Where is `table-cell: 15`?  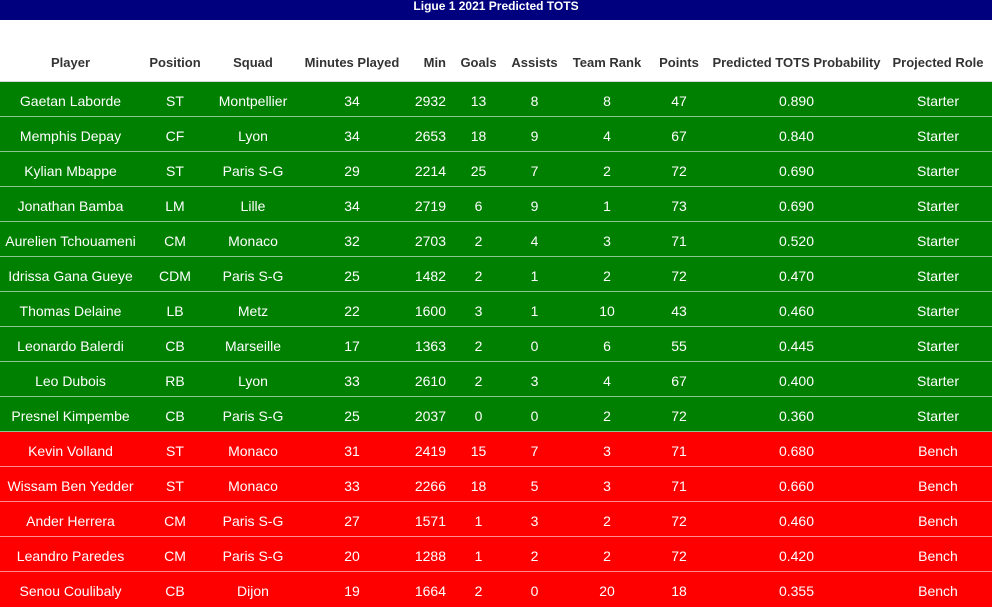 table-cell: 15 is located at coordinates (478, 449).